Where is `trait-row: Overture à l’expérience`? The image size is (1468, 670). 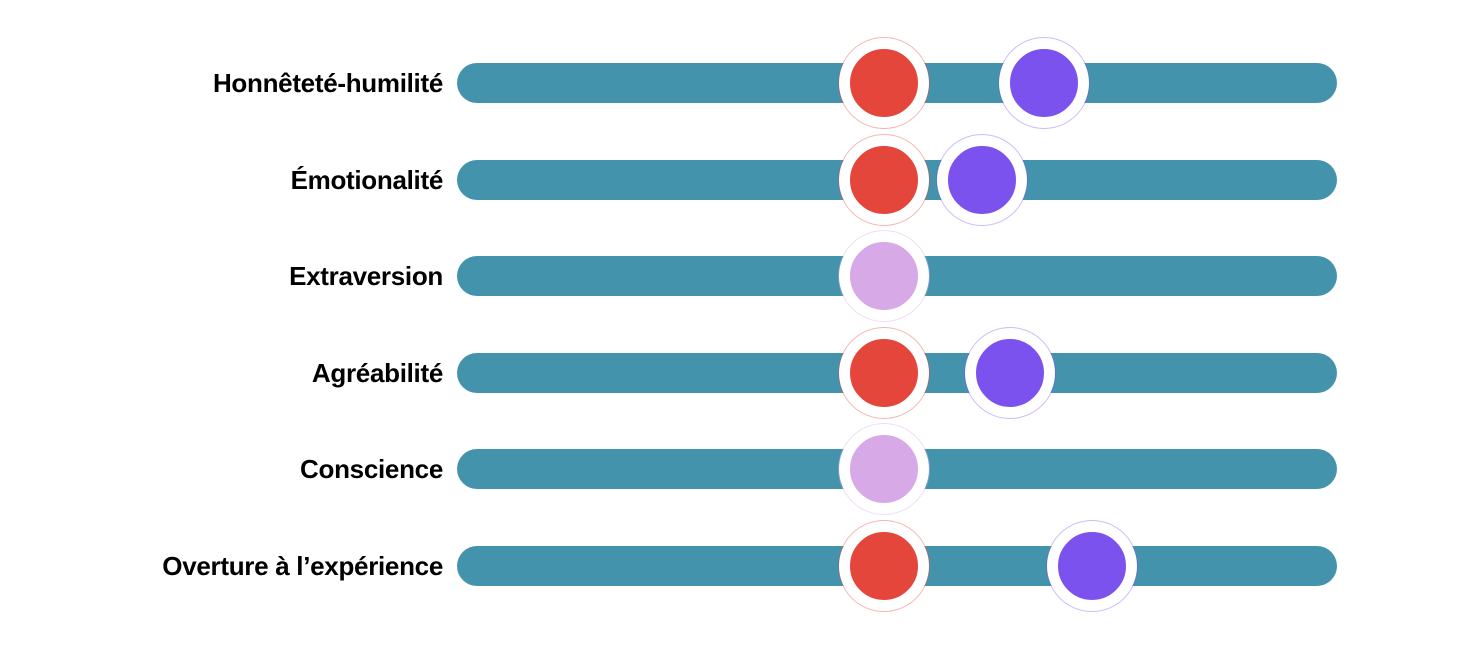 trait-row: Overture à l’expérience is located at coordinates (734, 565).